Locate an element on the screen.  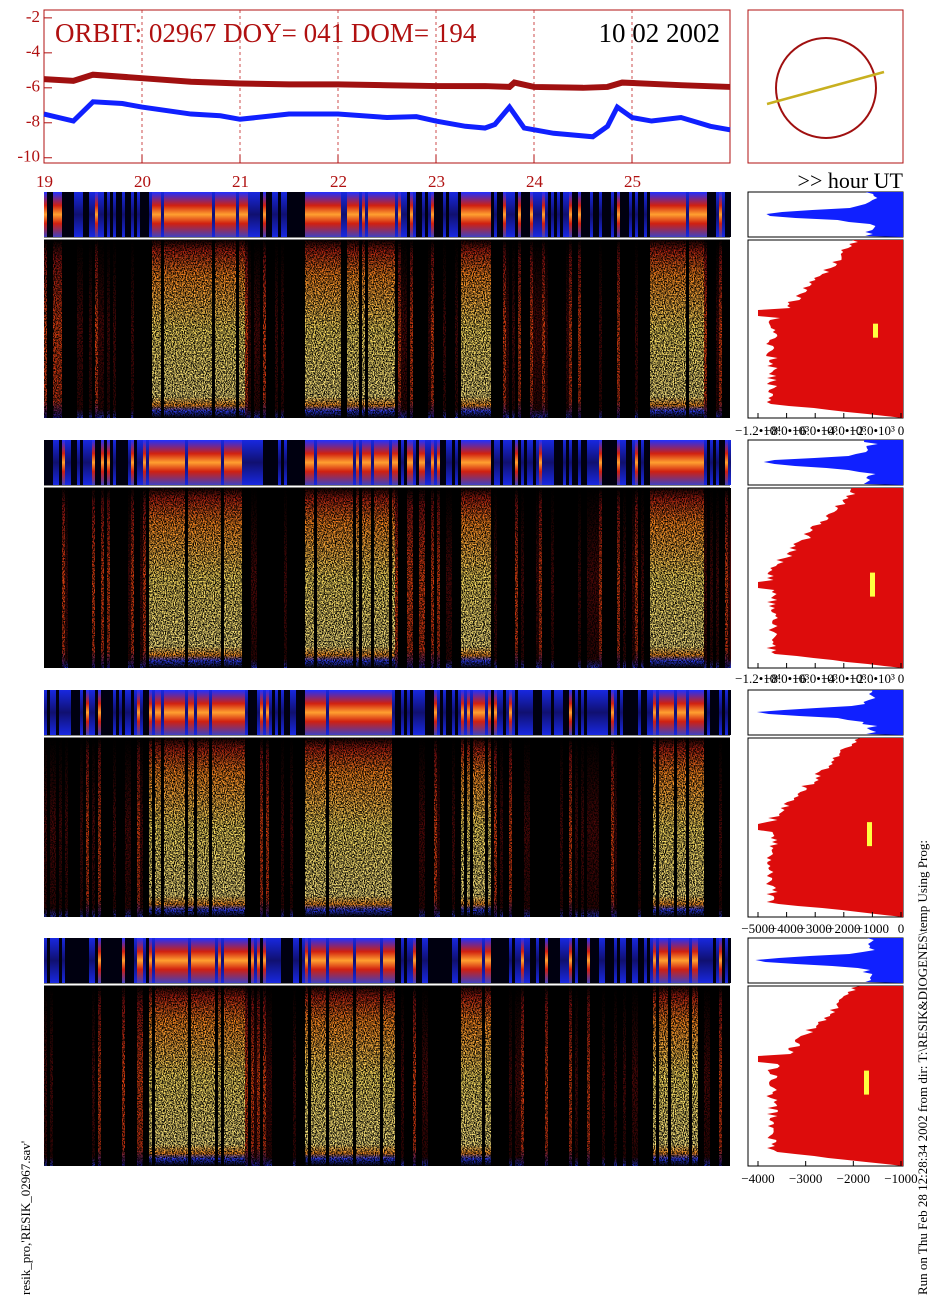
histogram-marker is located at coordinates (866, 1082).